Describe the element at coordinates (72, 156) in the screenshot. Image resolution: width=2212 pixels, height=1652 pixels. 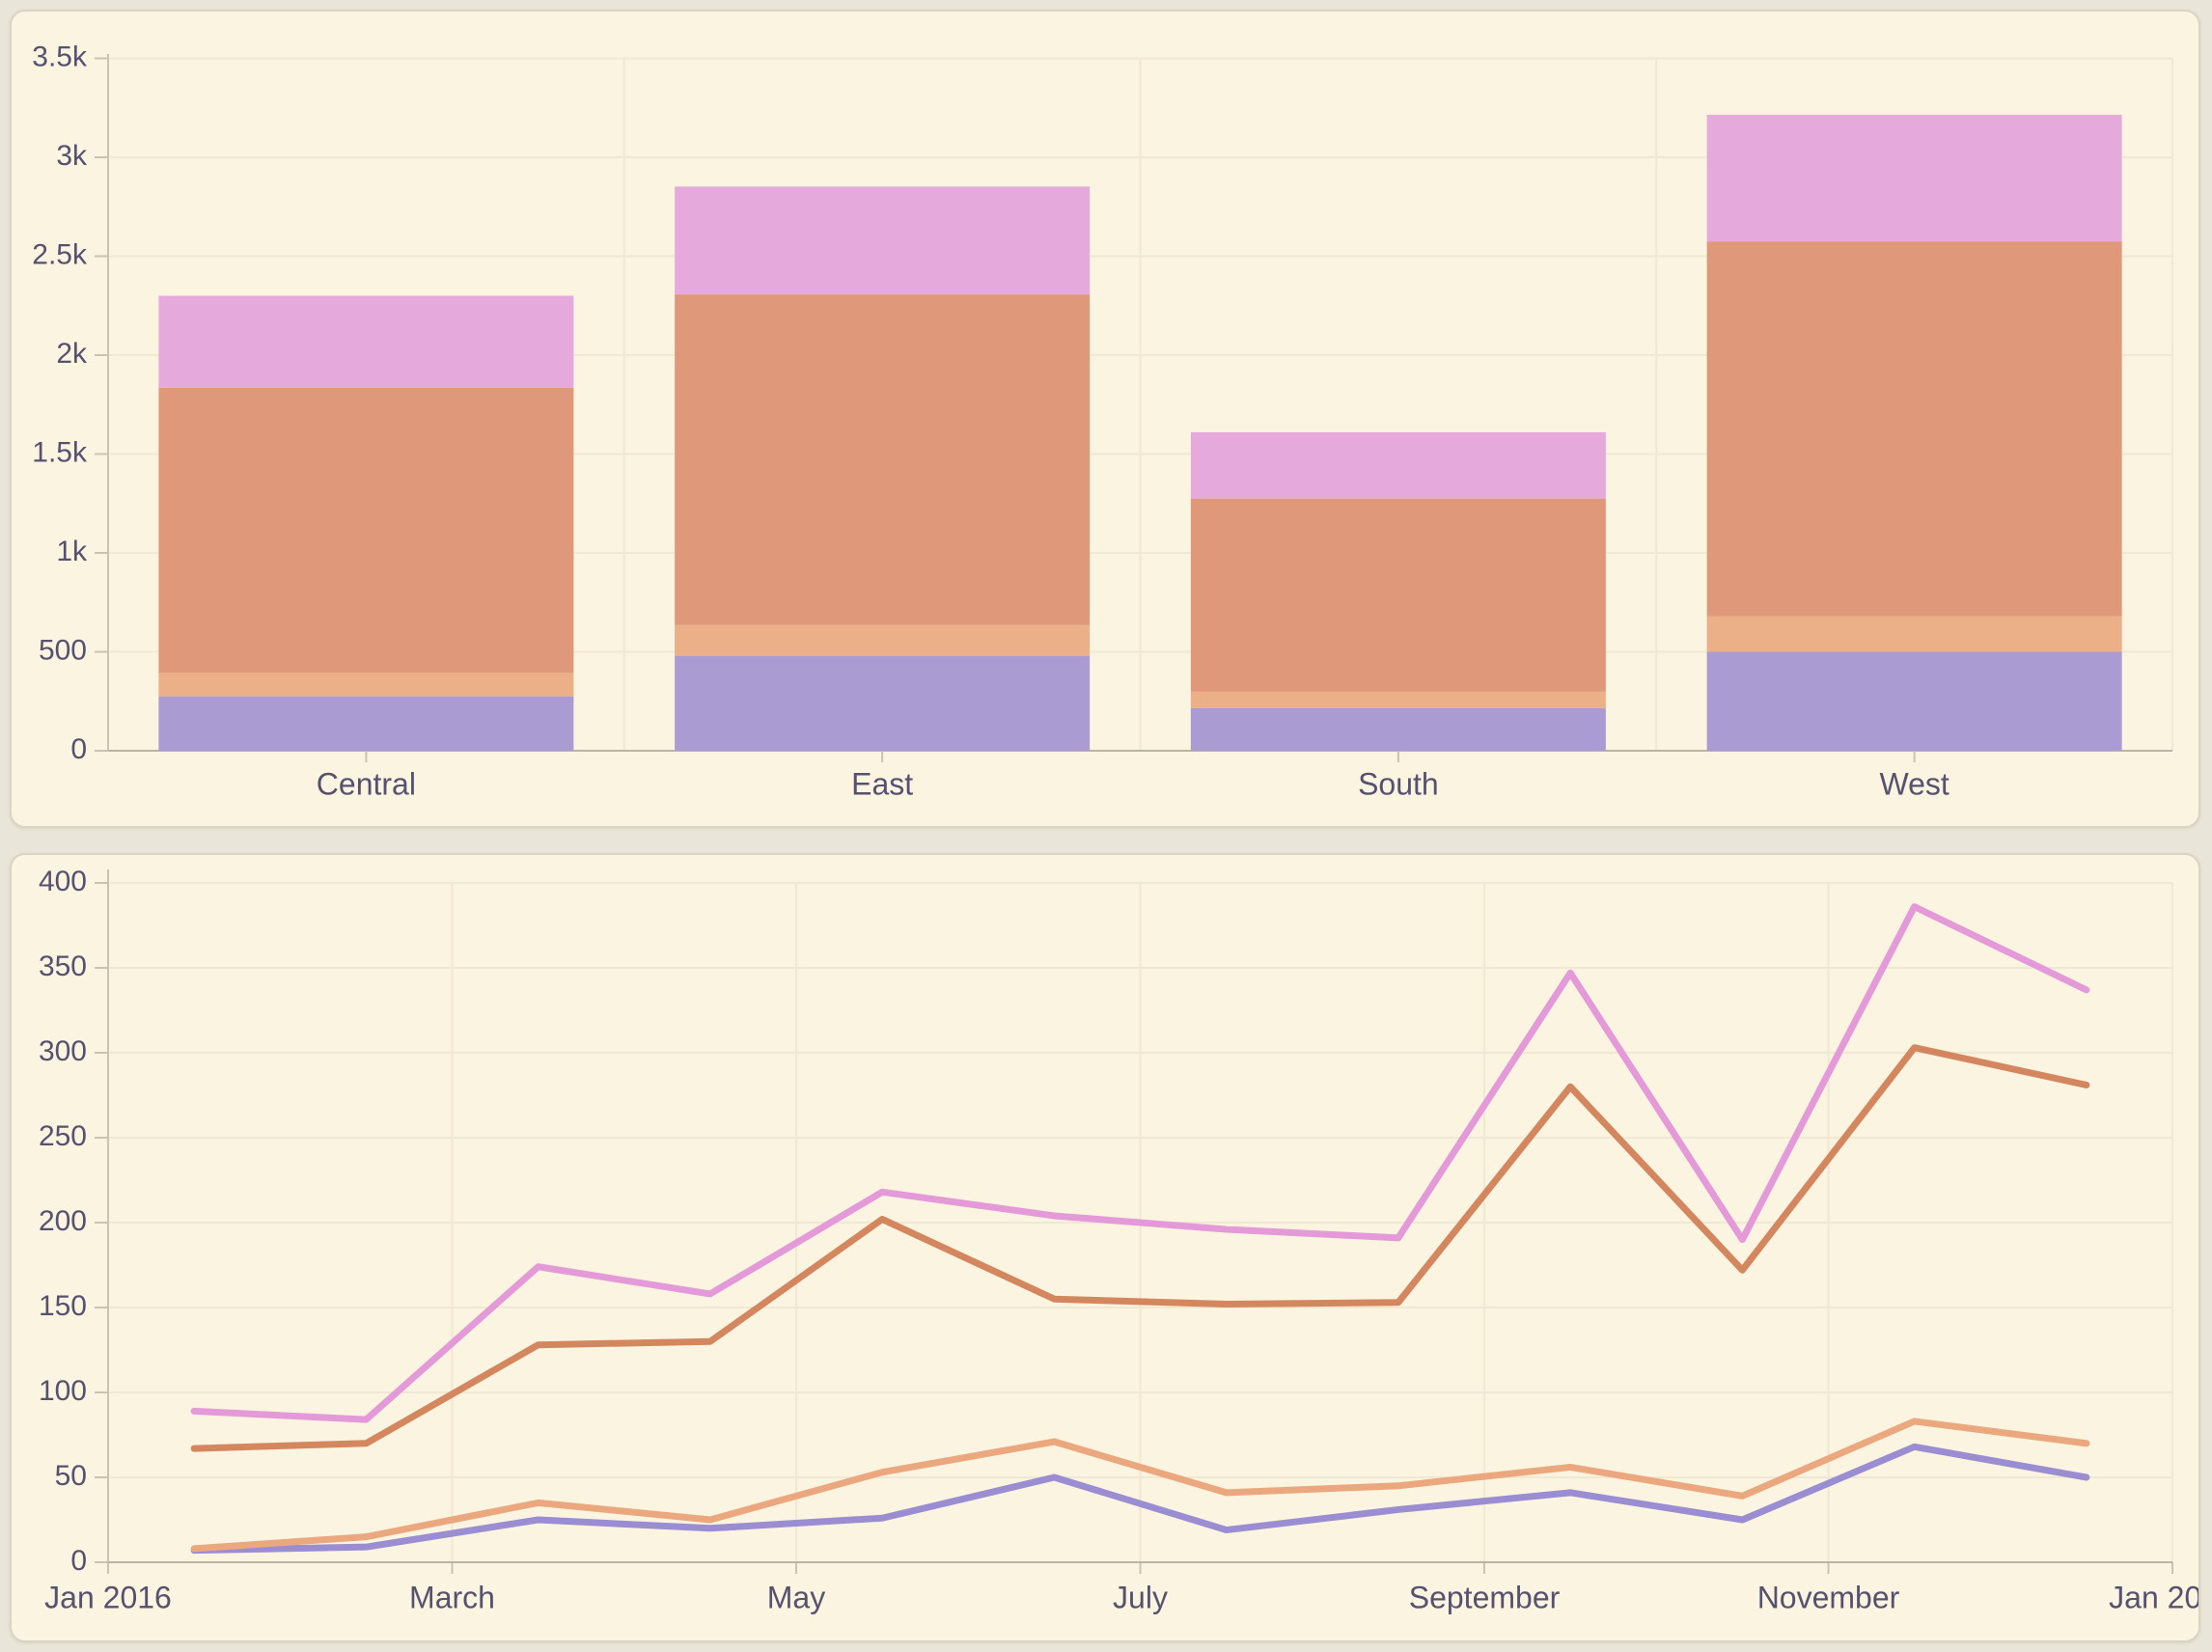
I see `y-axis-tick-label: 3k` at that location.